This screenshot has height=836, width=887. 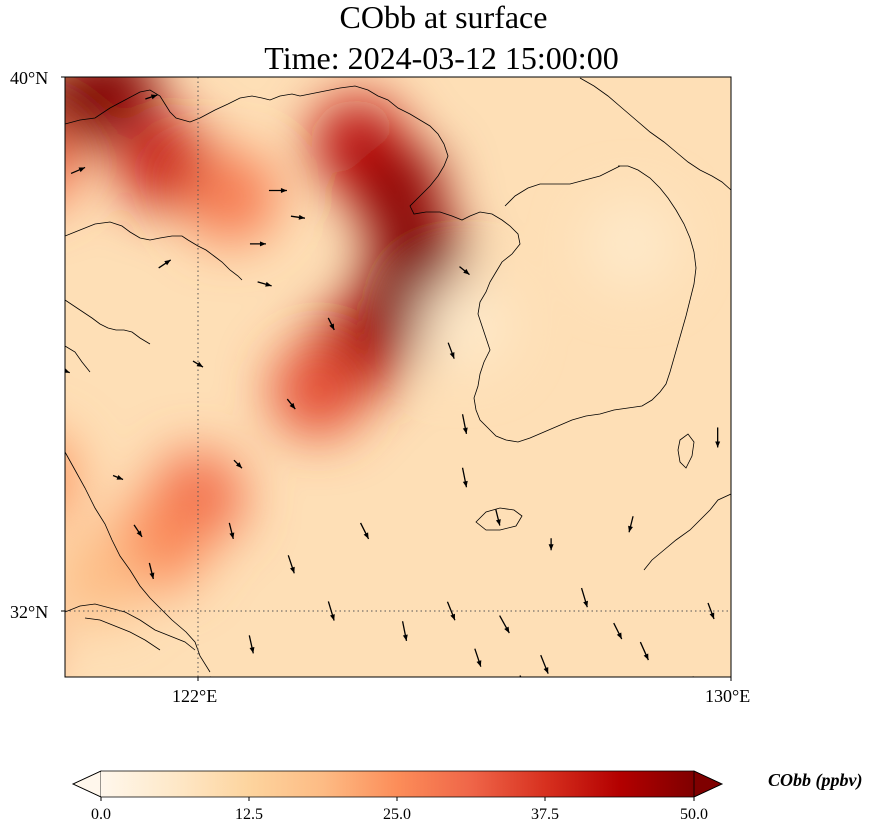 I want to click on lat-tick-label-40: 40°N, so click(x=29, y=78).